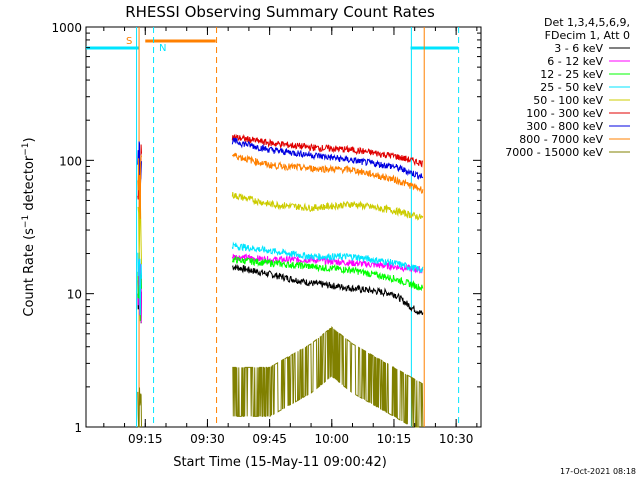 The height and width of the screenshot is (480, 640). I want to click on x-tick-label-3: 10:00, so click(331, 439).